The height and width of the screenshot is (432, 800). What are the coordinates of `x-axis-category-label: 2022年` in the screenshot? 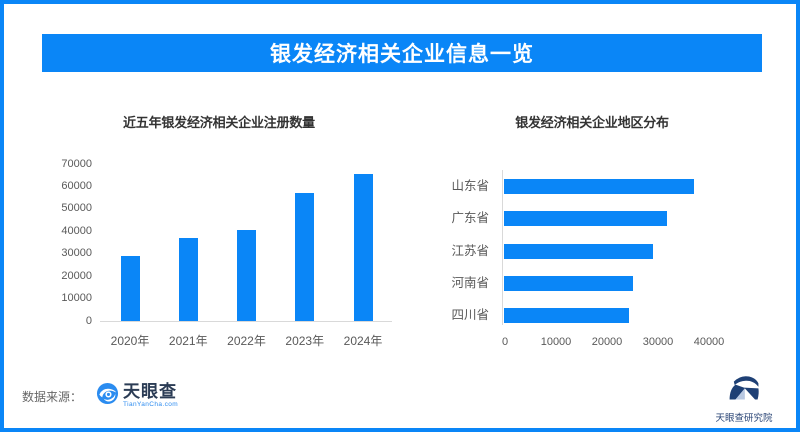 It's located at (246, 341).